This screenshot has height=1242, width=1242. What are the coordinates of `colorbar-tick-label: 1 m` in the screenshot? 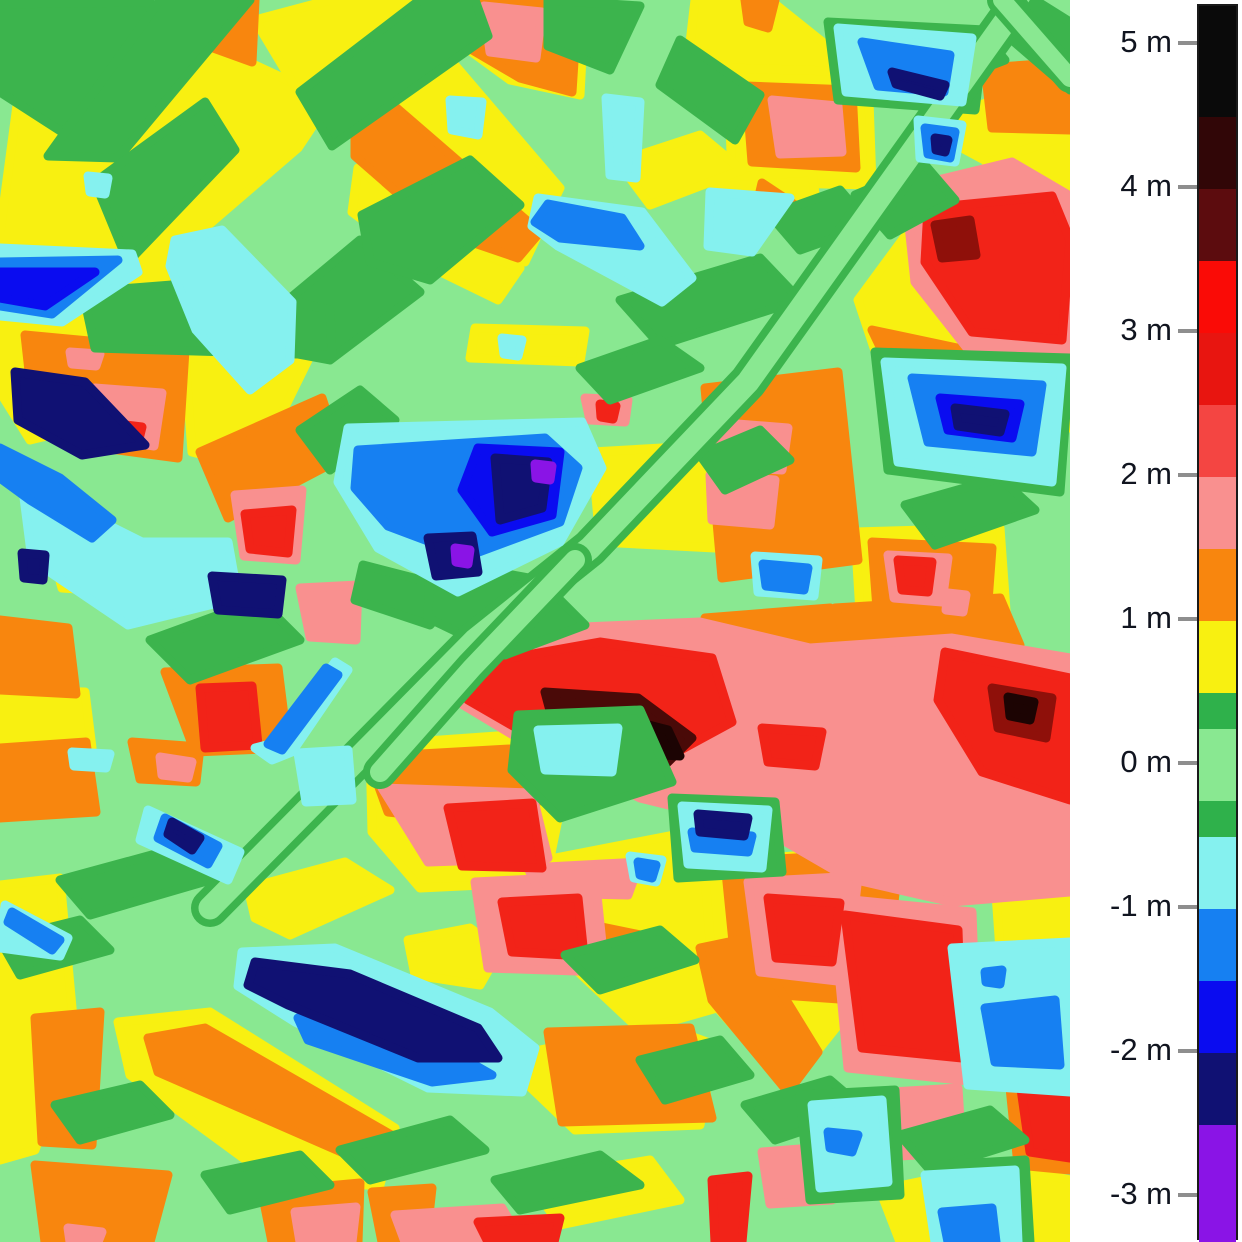 It's located at (1146, 617).